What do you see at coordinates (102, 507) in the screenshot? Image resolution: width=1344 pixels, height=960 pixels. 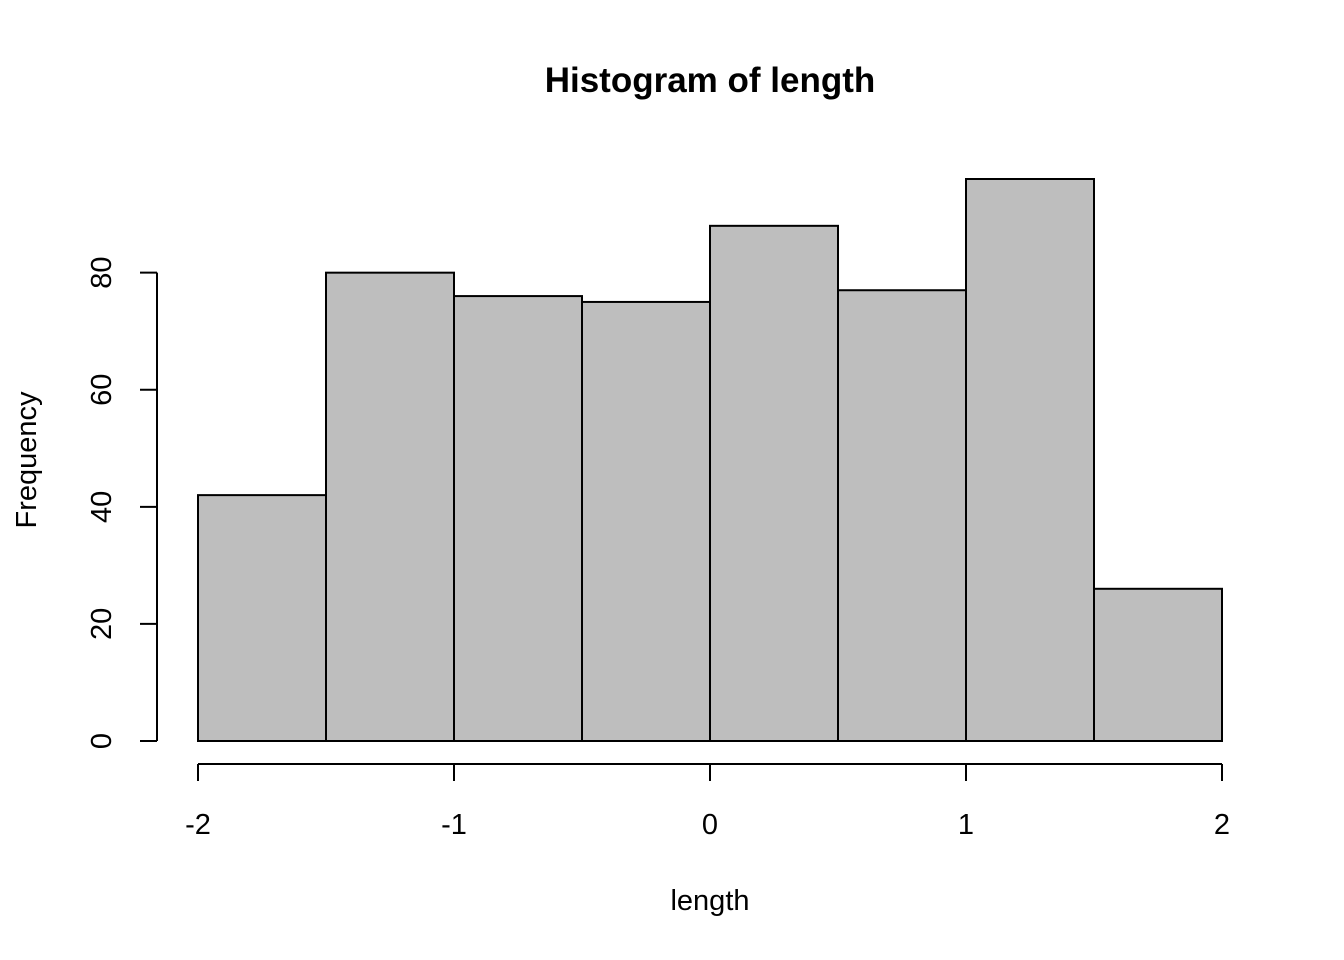 I see `y-tick-label: 40` at bounding box center [102, 507].